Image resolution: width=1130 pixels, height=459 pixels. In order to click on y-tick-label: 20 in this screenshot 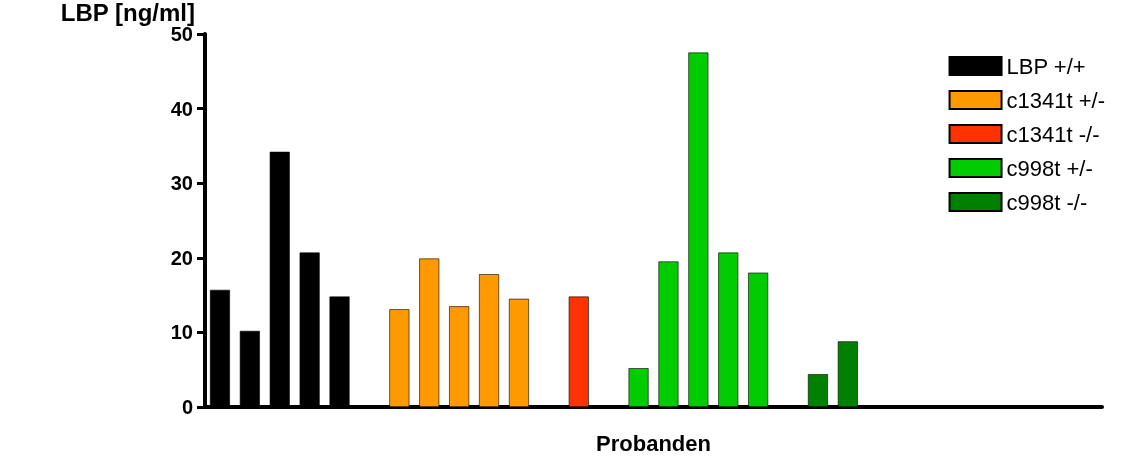, I will do `click(181, 257)`.